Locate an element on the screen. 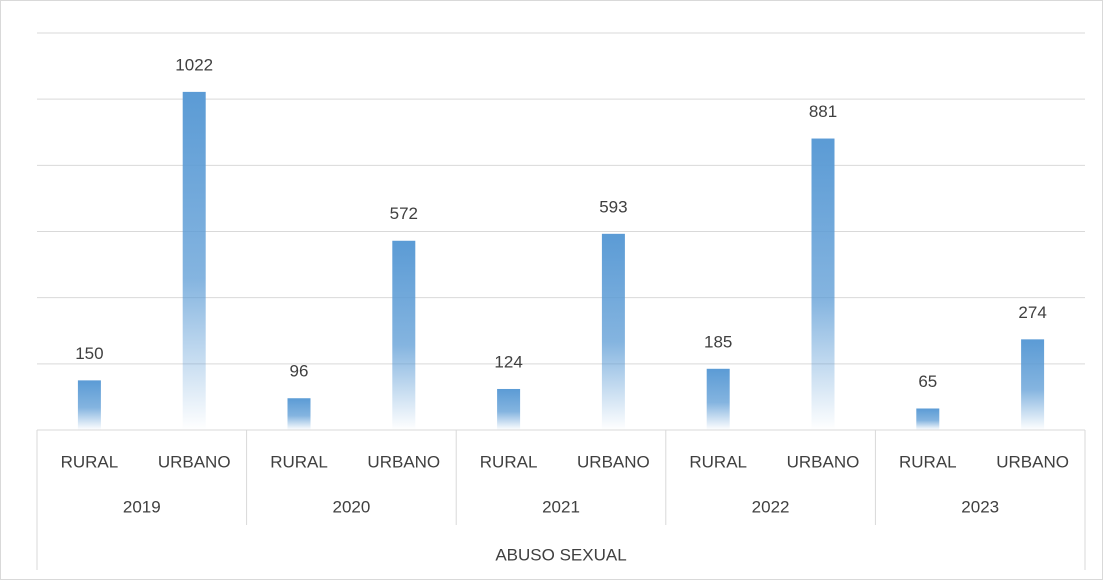 The image size is (1103, 580). data-label: 881 is located at coordinates (823, 111).